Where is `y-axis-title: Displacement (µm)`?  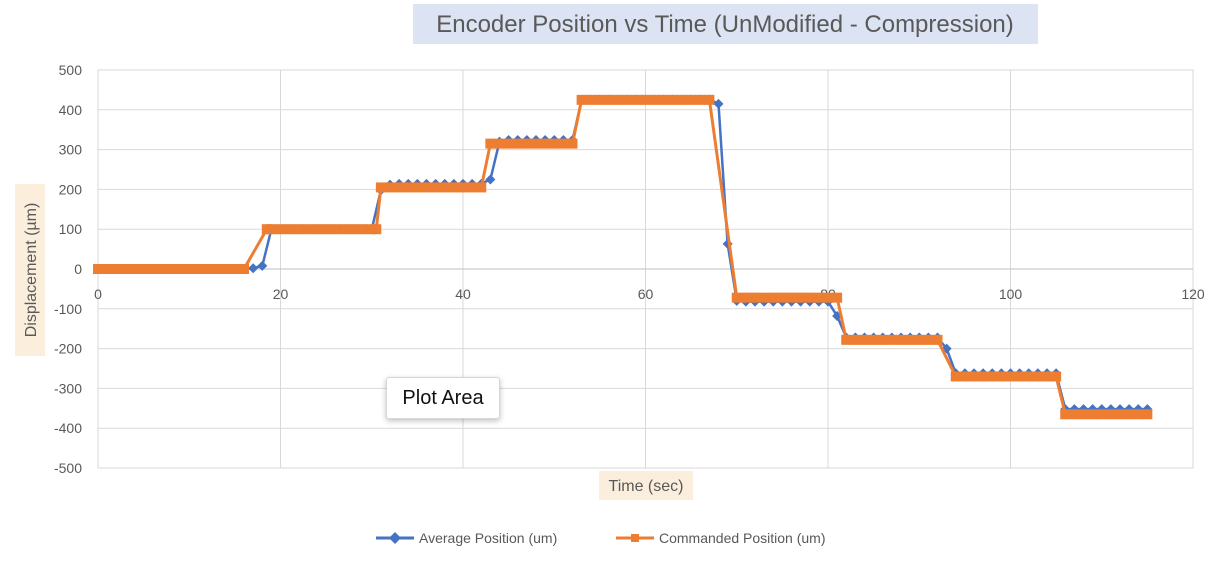 y-axis-title: Displacement (µm) is located at coordinates (31, 270).